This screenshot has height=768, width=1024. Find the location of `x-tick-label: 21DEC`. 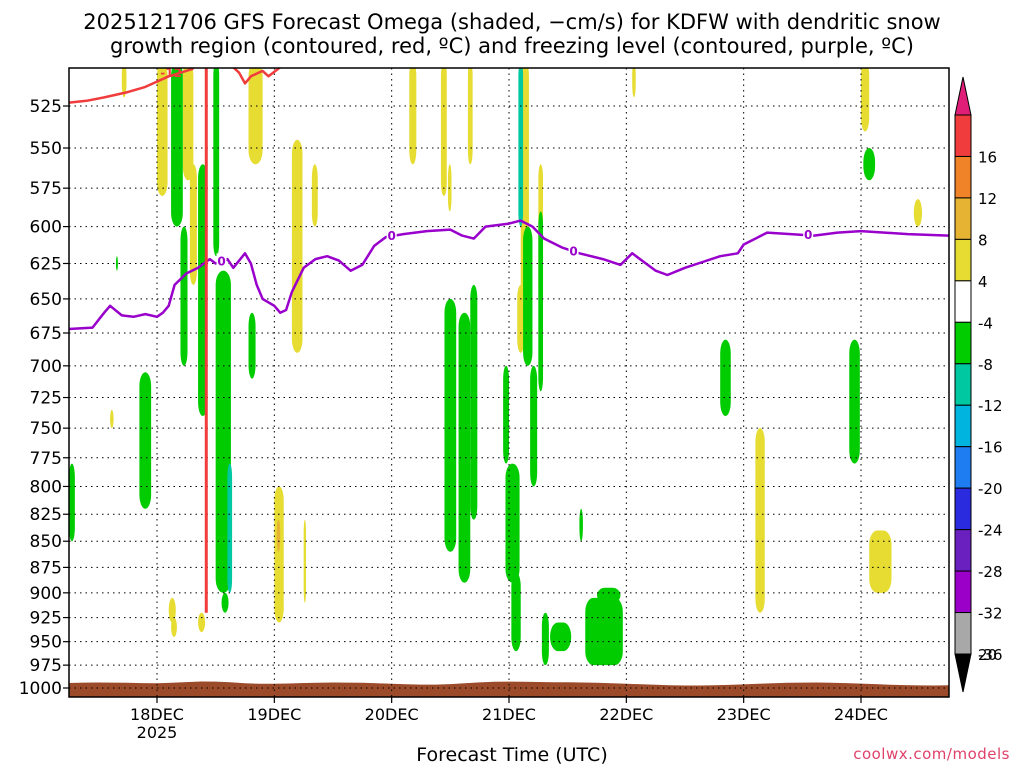

x-tick-label: 21DEC is located at coordinates (509, 714).